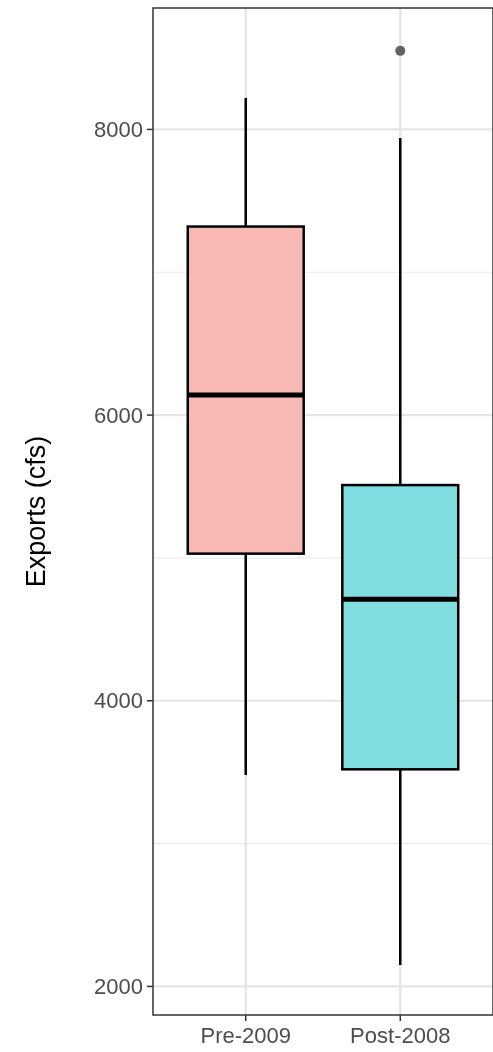 The image size is (493, 1052). I want to click on x-tick-label: Pre-2009, so click(245, 1035).